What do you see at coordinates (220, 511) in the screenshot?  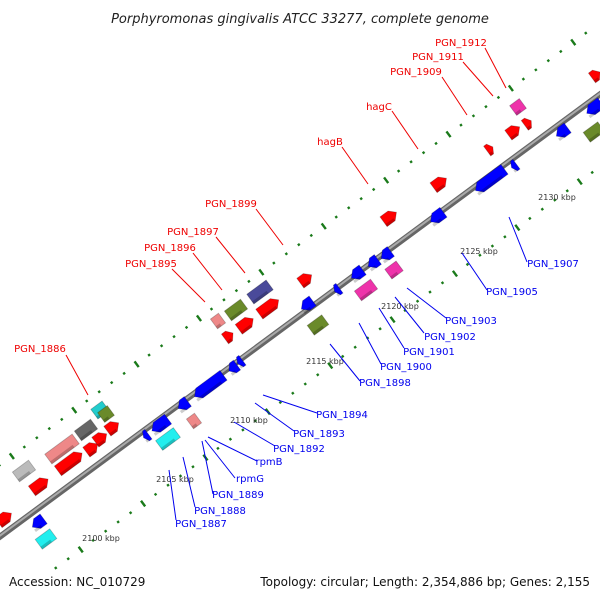 I see `gene-label: PGN_1888` at bounding box center [220, 511].